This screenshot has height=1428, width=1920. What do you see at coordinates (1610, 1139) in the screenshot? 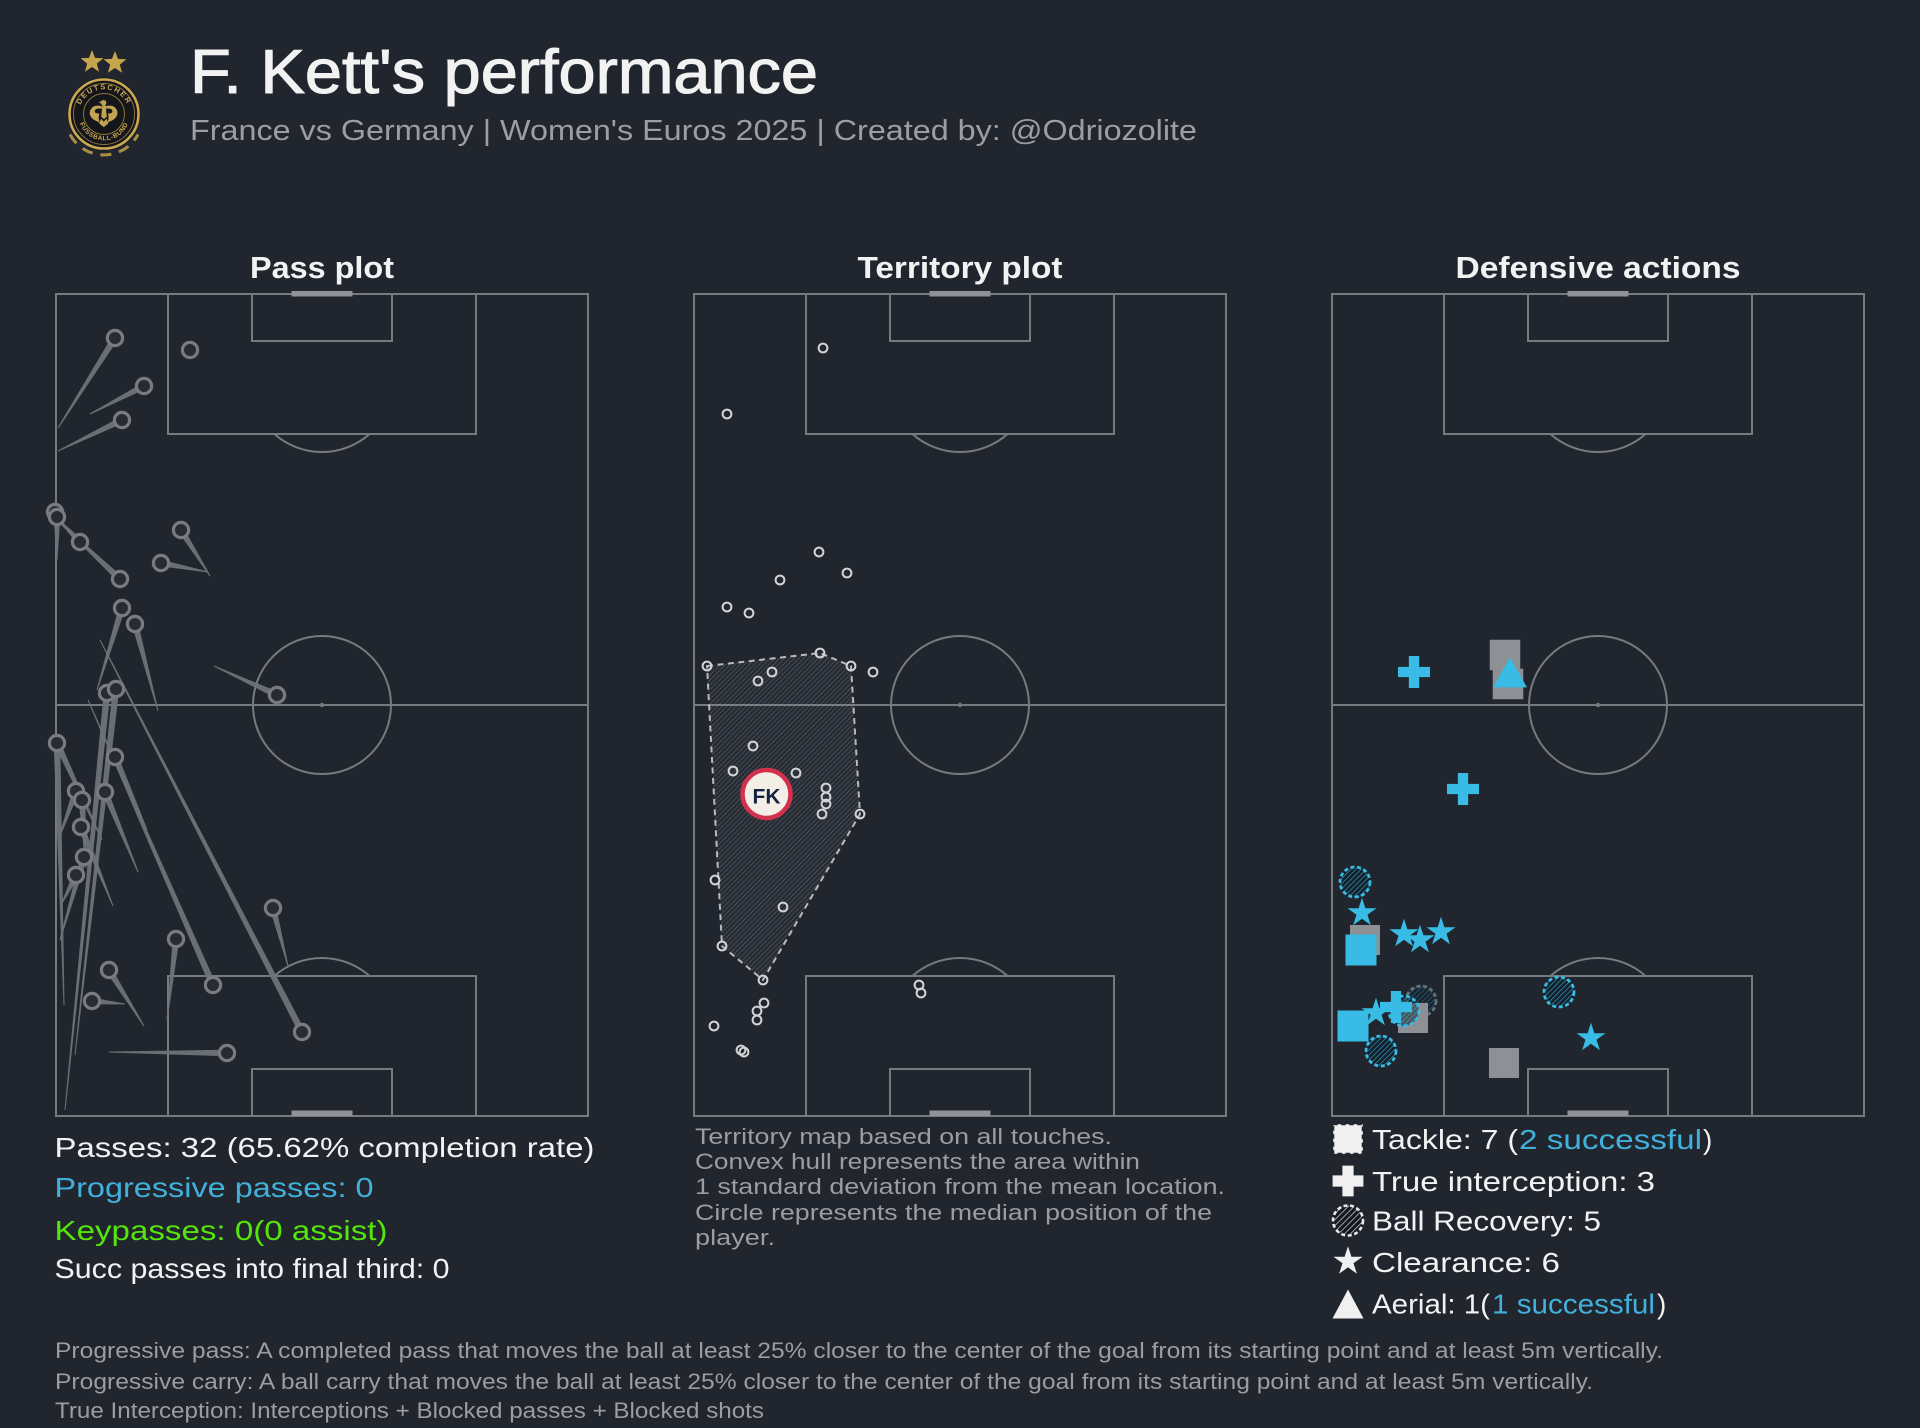
I see `svg-text: 2 successful` at bounding box center [1610, 1139].